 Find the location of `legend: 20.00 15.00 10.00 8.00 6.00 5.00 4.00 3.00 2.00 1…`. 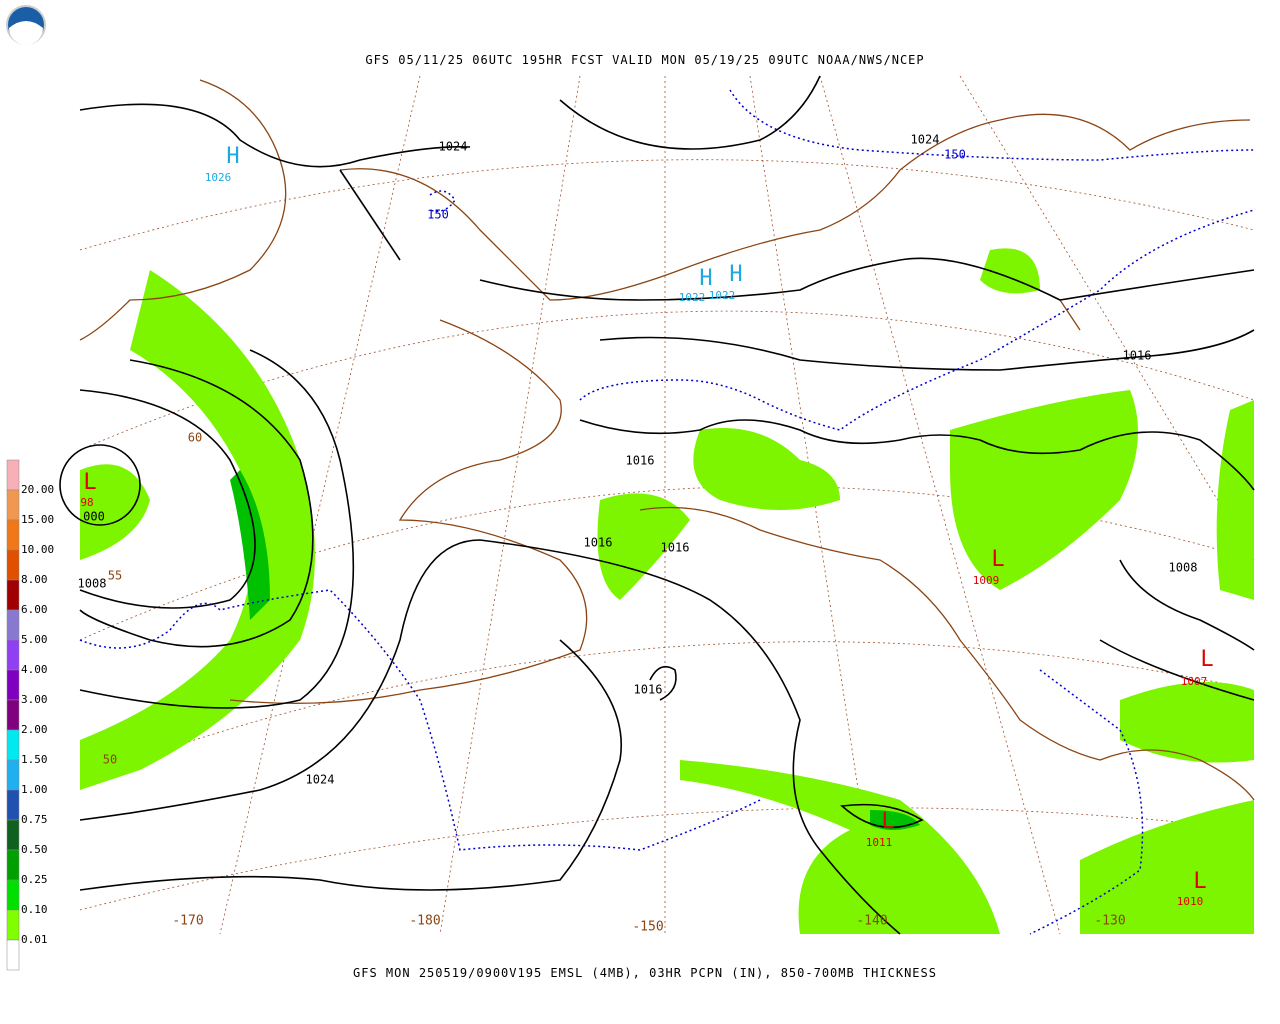

legend: 20.00 15.00 10.00 8.00 6.00 5.00 4.00 3.00 2.00 1… is located at coordinates (30, 715).